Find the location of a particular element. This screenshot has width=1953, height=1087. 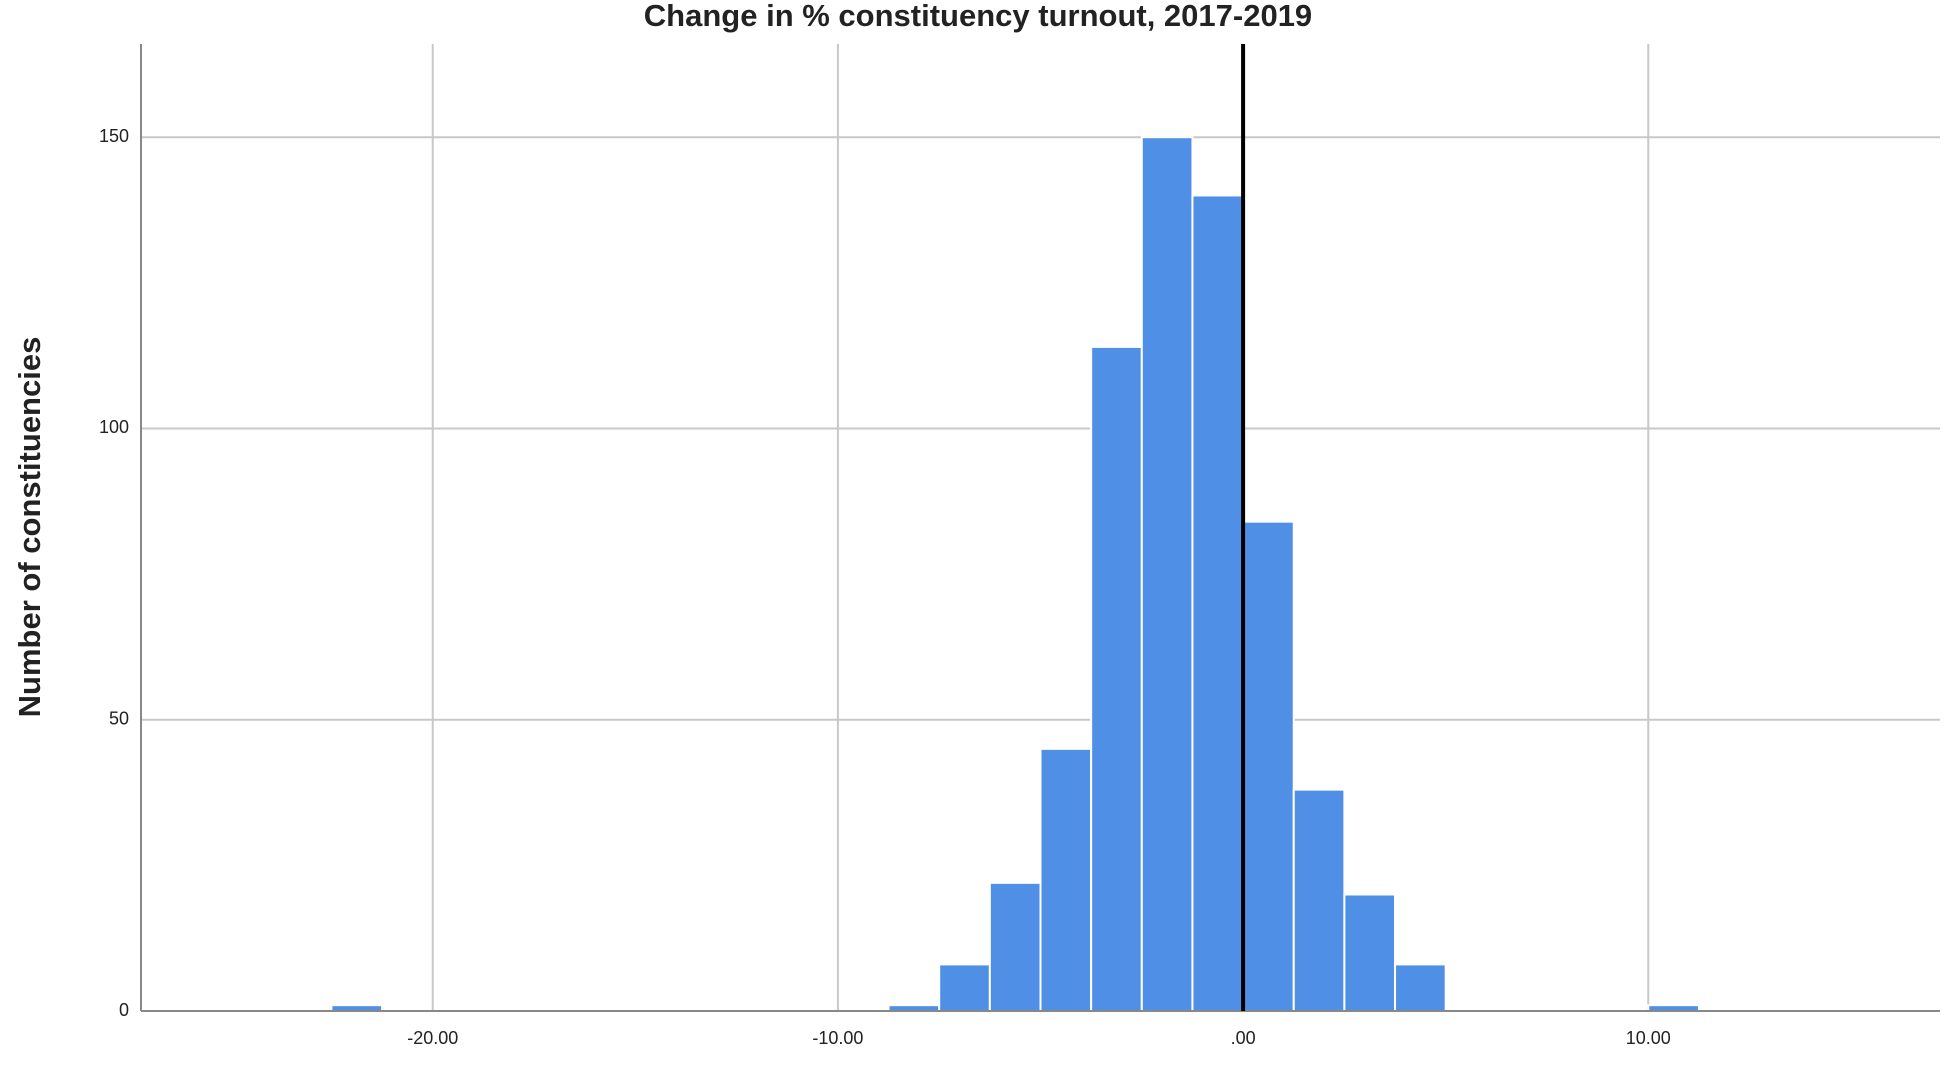

y-tick-label: 150 is located at coordinates (114, 136).